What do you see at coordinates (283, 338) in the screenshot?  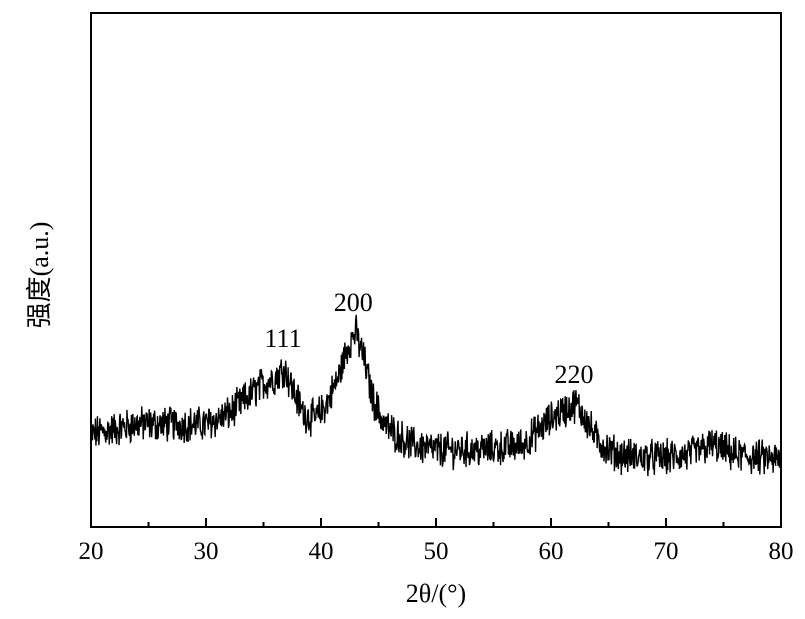 I see `peak-label: 111` at bounding box center [283, 338].